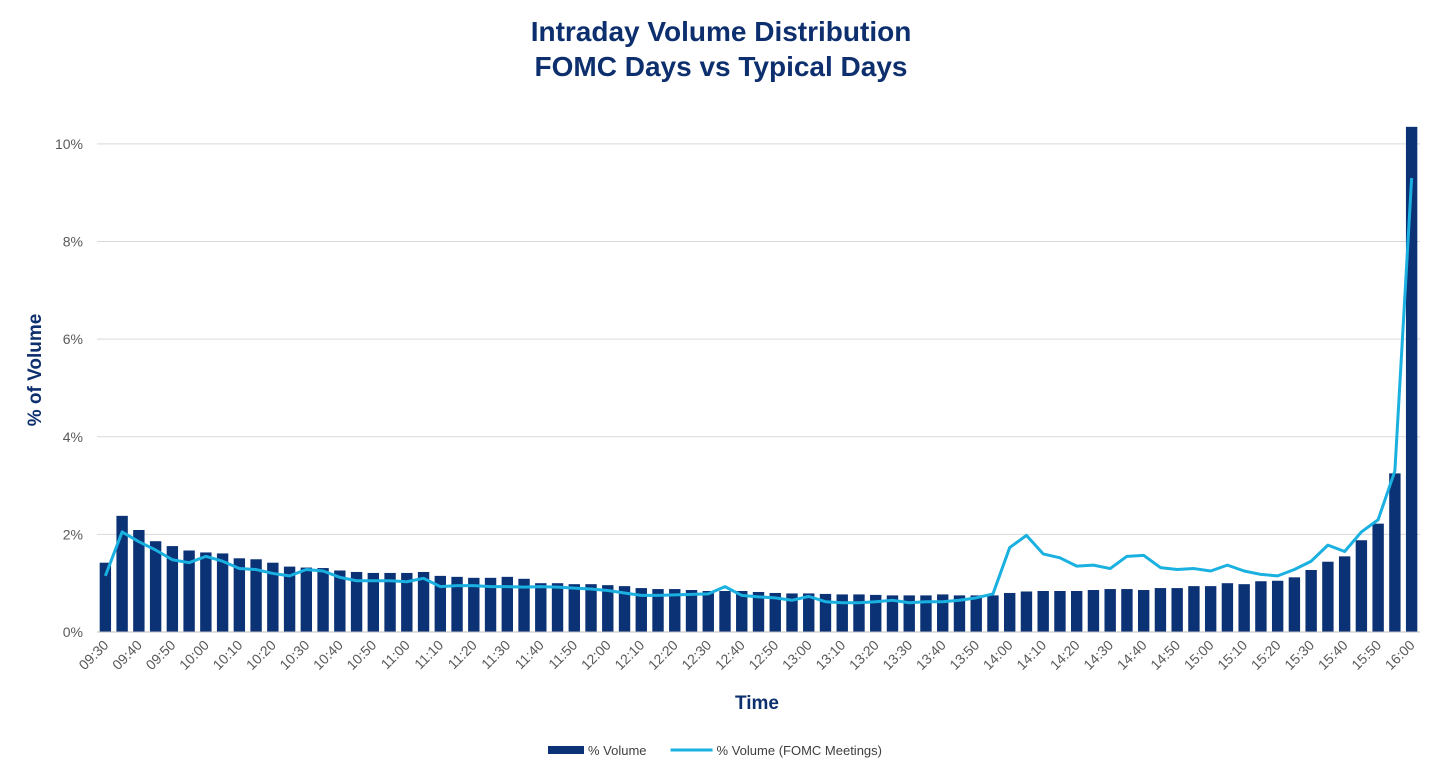  Describe the element at coordinates (998, 655) in the screenshot. I see `x-tick-label: 14:00` at that location.